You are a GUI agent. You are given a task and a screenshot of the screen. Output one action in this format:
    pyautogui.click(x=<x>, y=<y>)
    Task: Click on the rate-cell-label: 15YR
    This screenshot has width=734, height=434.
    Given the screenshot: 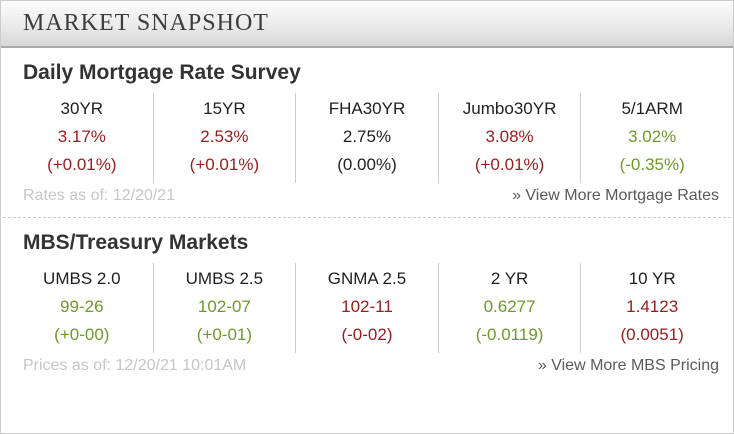 What is the action you would take?
    pyautogui.click(x=224, y=108)
    